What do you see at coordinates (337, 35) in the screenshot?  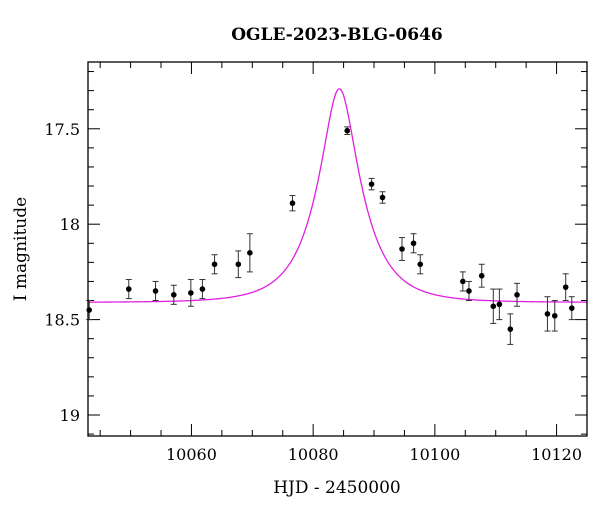 I see `chart-title: OGLE-2023-BLG-0646` at bounding box center [337, 35].